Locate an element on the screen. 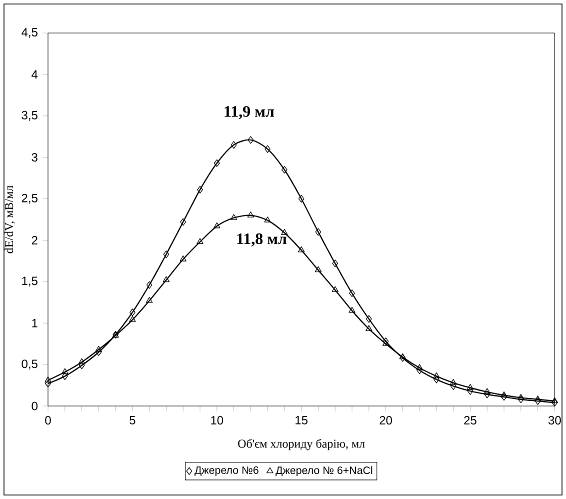 The height and width of the screenshot is (499, 566). annotation: 11,9 мл is located at coordinates (249, 113).